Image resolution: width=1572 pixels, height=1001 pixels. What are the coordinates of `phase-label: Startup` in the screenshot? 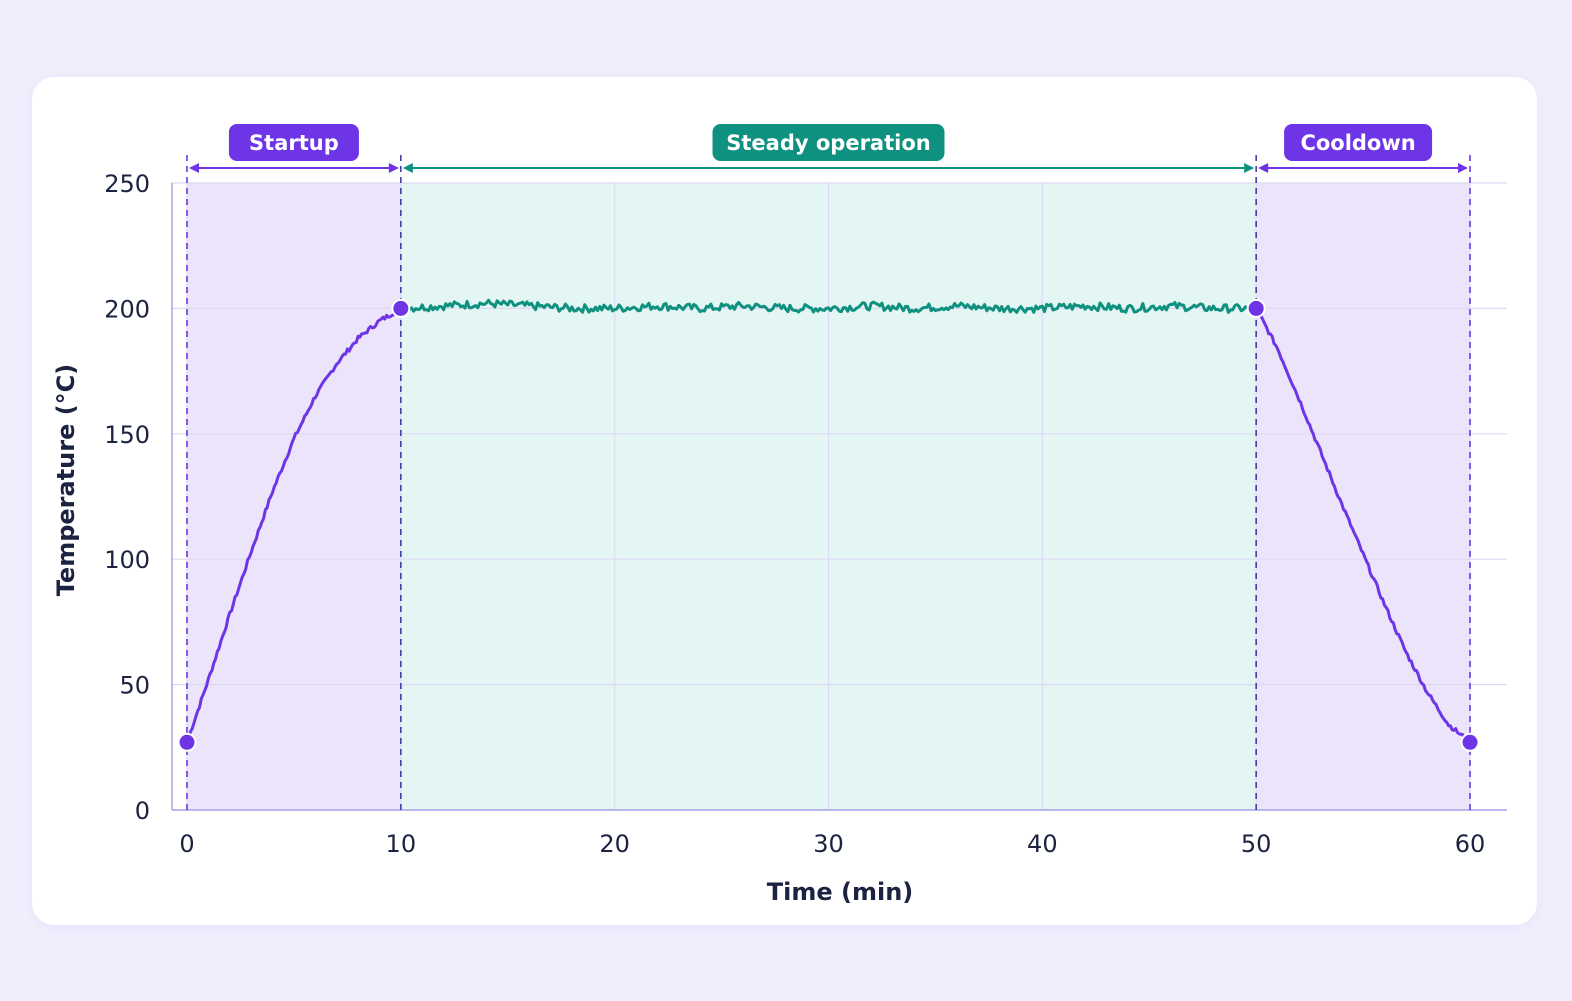 It's located at (294, 143).